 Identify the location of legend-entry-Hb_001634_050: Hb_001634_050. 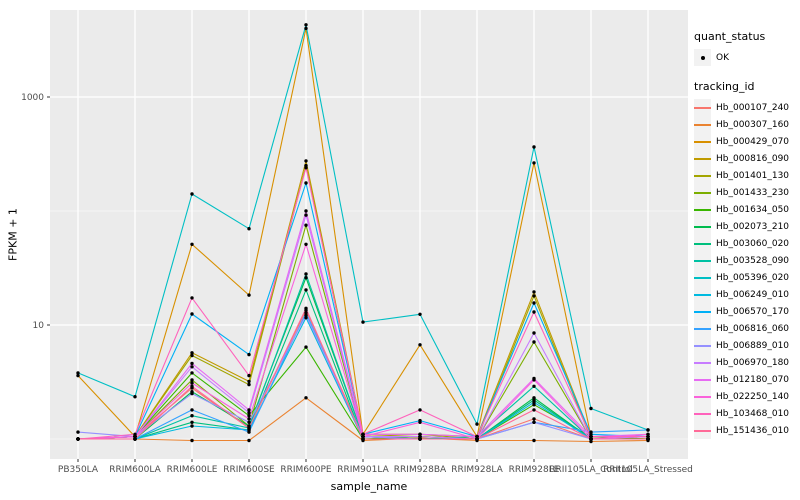
(747, 209).